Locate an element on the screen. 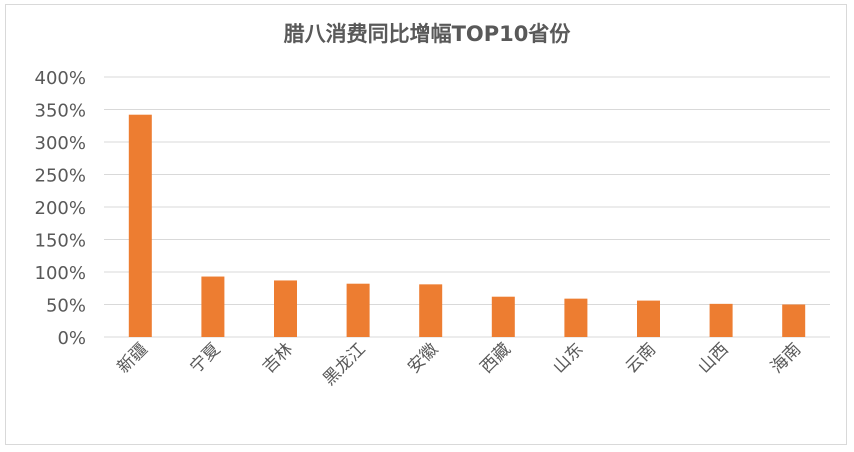  y-tick-label: 100% is located at coordinates (60, 273).